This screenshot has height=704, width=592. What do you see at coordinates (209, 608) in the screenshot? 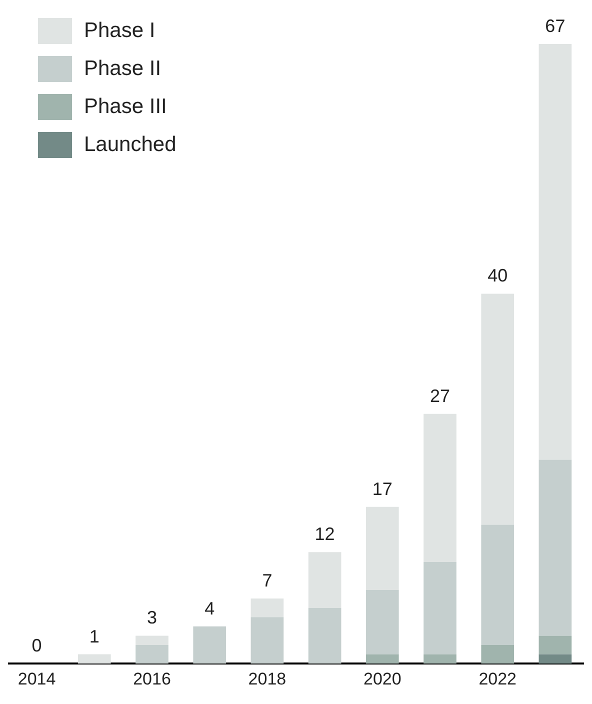
I see `annotation: 4` at bounding box center [209, 608].